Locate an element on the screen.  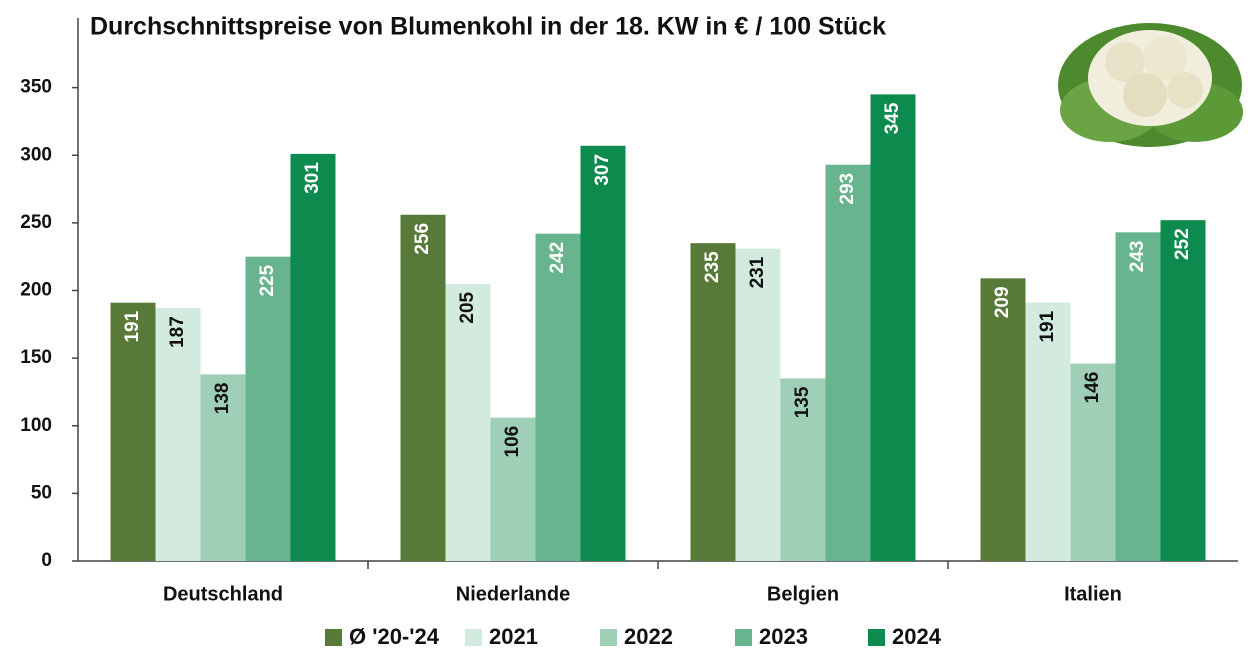
value-label: 243 is located at coordinates (1137, 256).